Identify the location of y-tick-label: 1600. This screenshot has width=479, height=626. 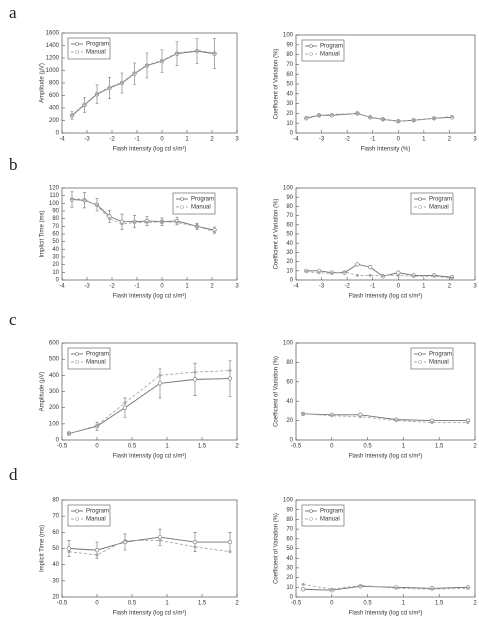
(53, 34).